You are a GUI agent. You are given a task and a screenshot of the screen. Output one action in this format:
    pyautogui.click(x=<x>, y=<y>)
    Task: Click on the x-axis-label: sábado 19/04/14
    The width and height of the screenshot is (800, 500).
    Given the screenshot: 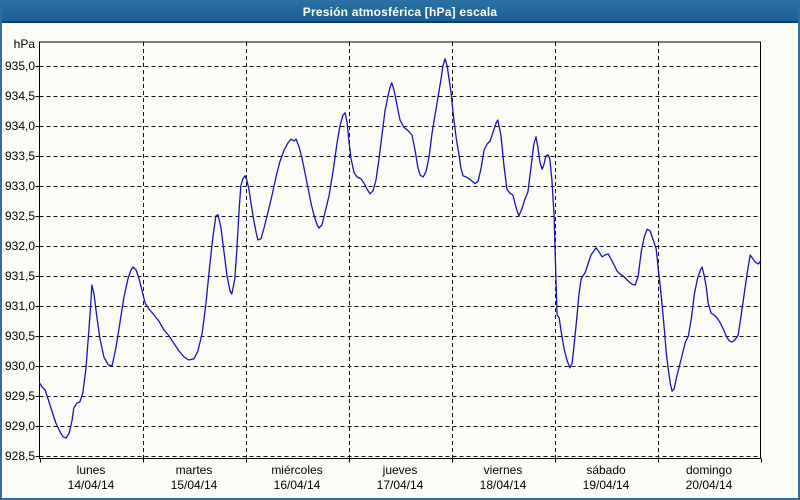 What is the action you would take?
    pyautogui.click(x=606, y=478)
    